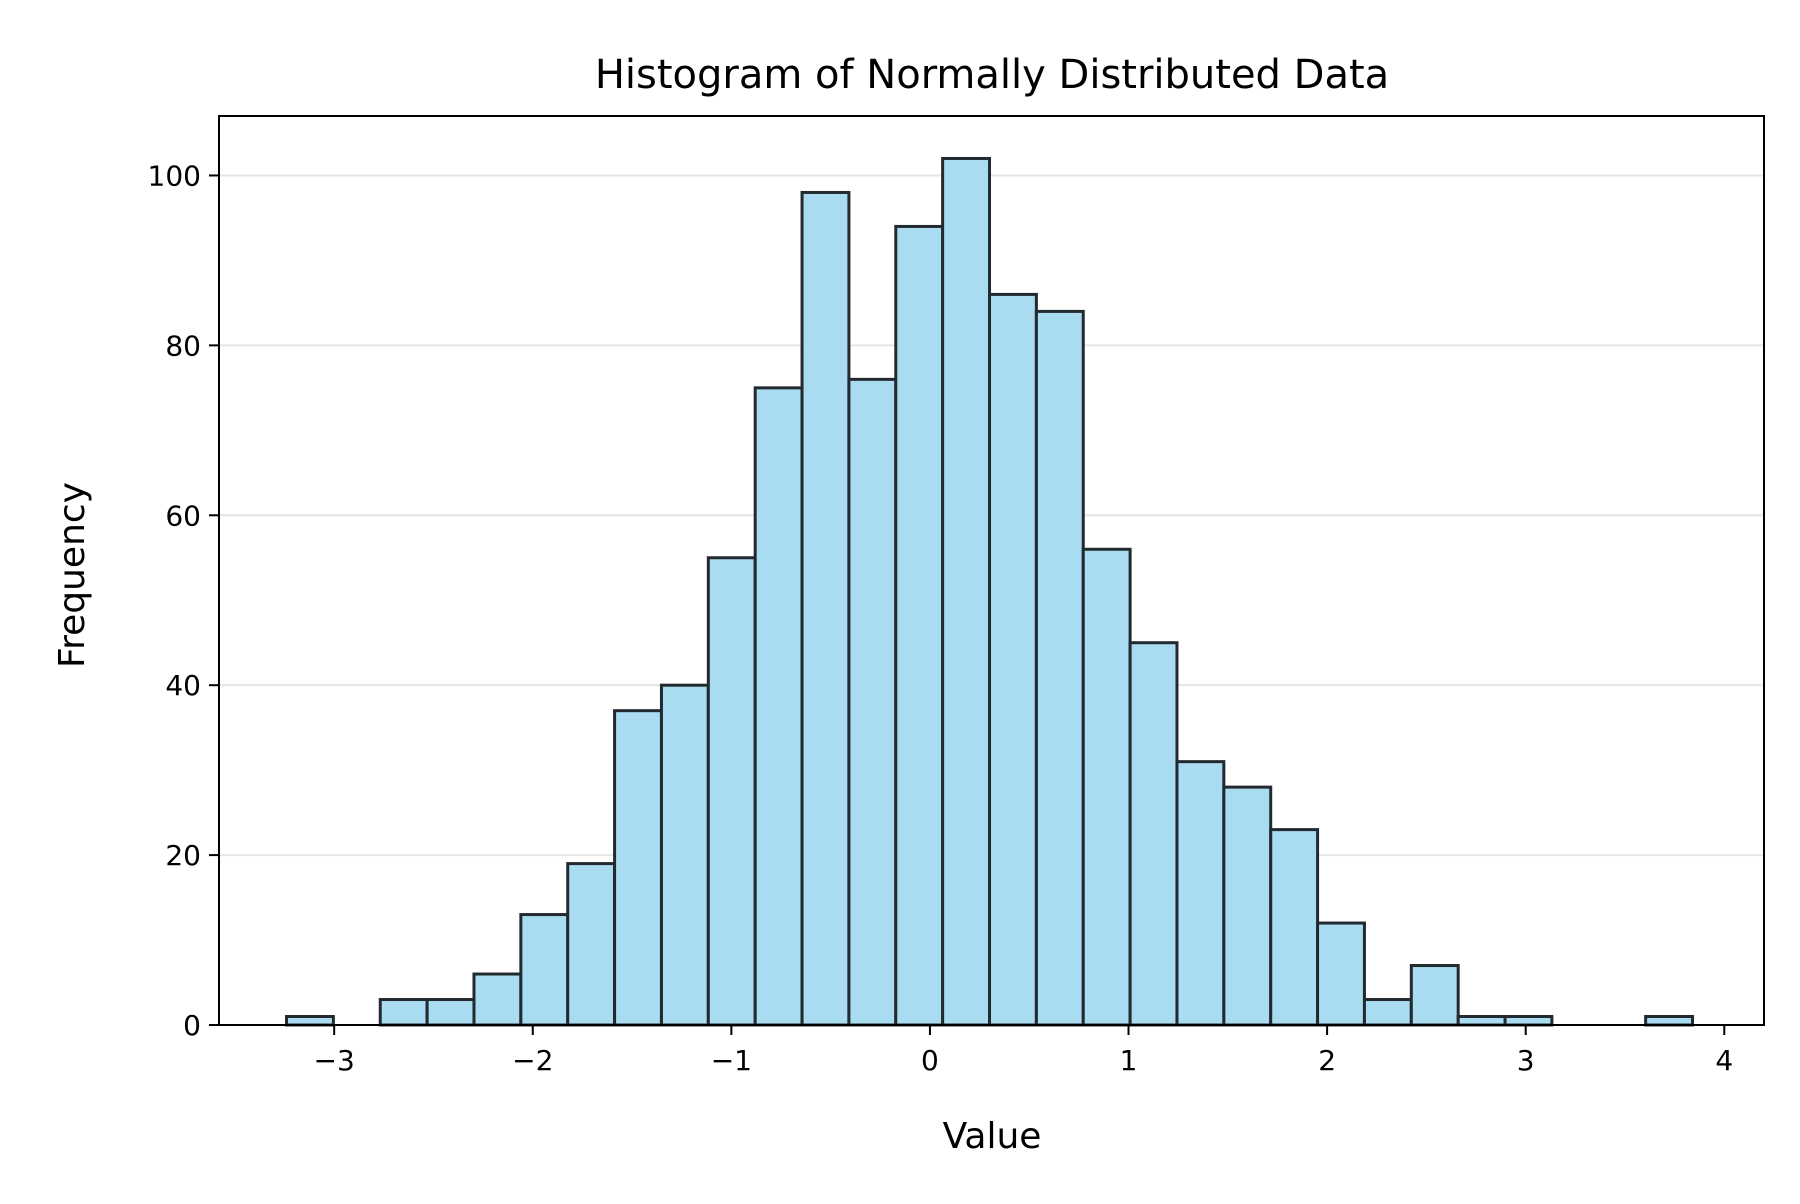 The image size is (1800, 1204). Describe the element at coordinates (532, 1060) in the screenshot. I see `x-tick-label: −2` at that location.